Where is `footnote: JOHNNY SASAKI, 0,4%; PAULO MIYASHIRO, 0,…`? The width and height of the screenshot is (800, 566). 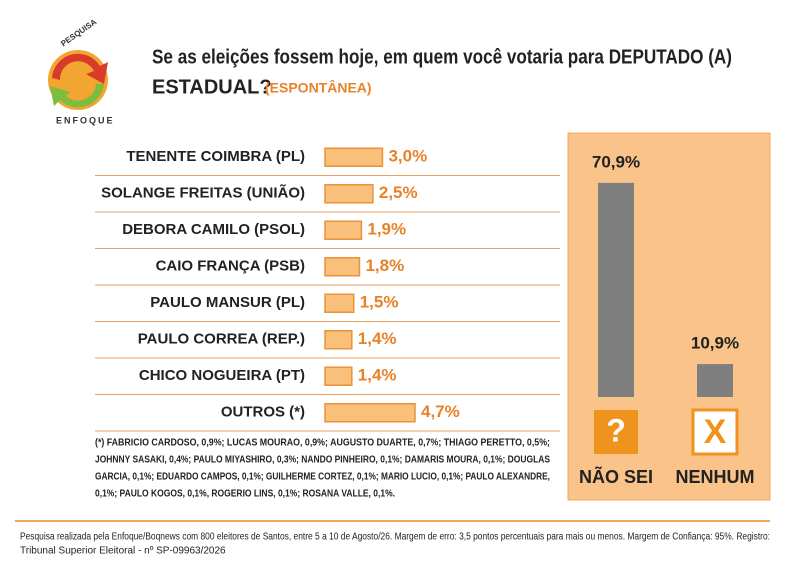 footnote: JOHNNY SASAKI, 0,4%; PAULO MIYASHIRO, 0,… is located at coordinates (322, 460).